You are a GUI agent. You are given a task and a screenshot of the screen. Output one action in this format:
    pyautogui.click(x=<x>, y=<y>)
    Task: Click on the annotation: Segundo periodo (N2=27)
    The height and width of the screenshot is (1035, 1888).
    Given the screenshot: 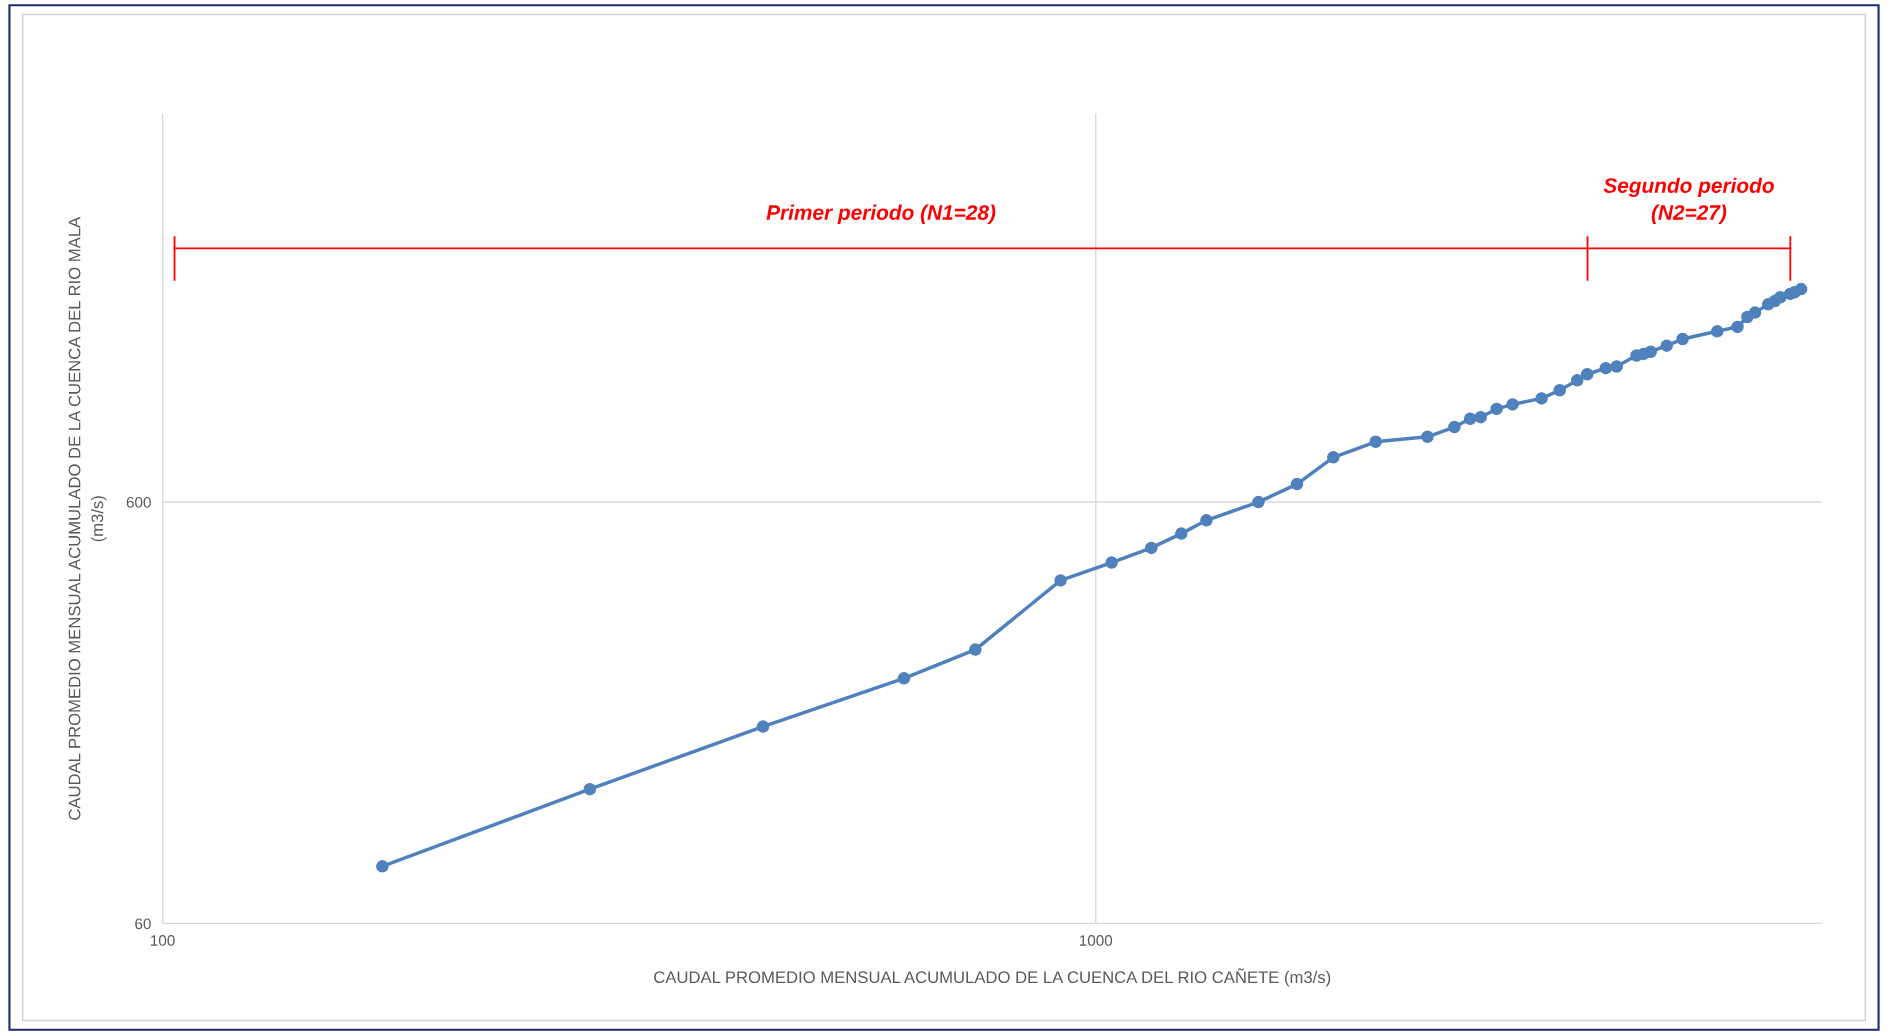 What is the action you would take?
    pyautogui.click(x=1688, y=201)
    